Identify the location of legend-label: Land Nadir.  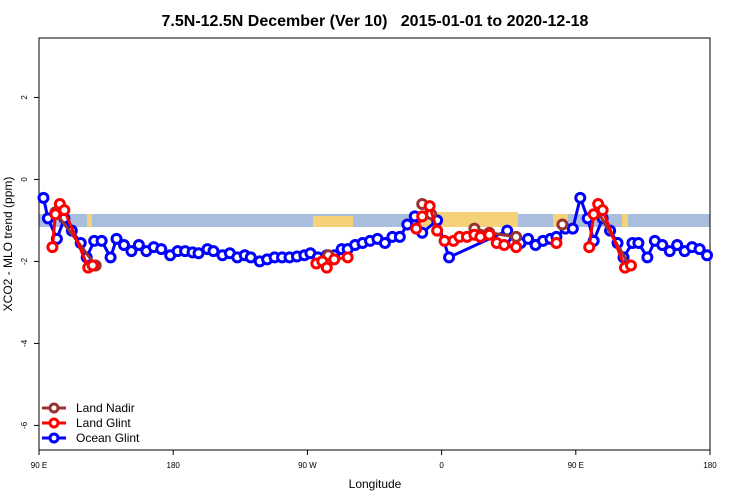
(105, 408).